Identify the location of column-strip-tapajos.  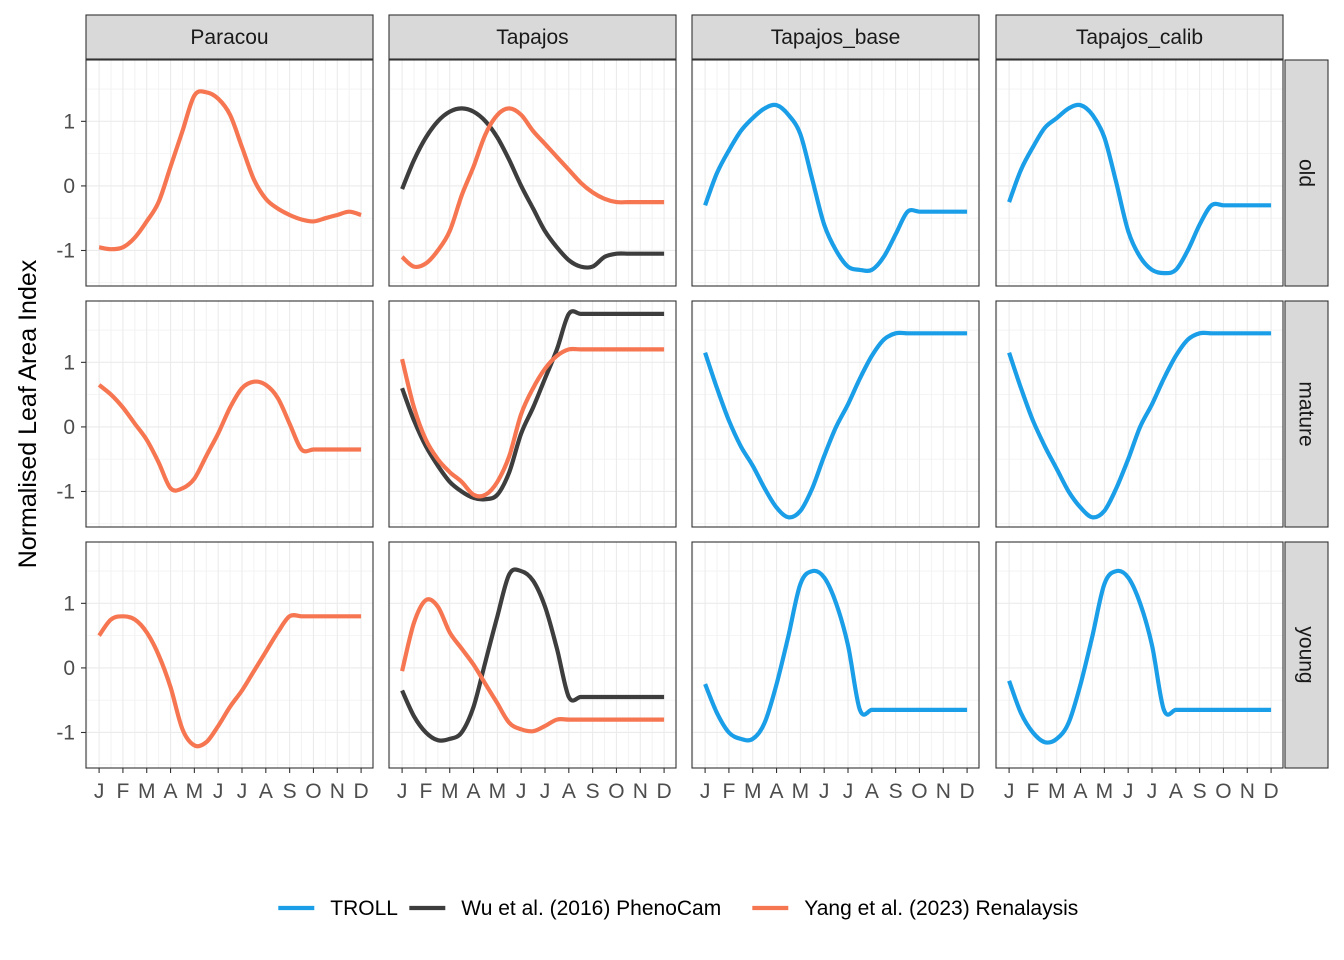
(532, 37).